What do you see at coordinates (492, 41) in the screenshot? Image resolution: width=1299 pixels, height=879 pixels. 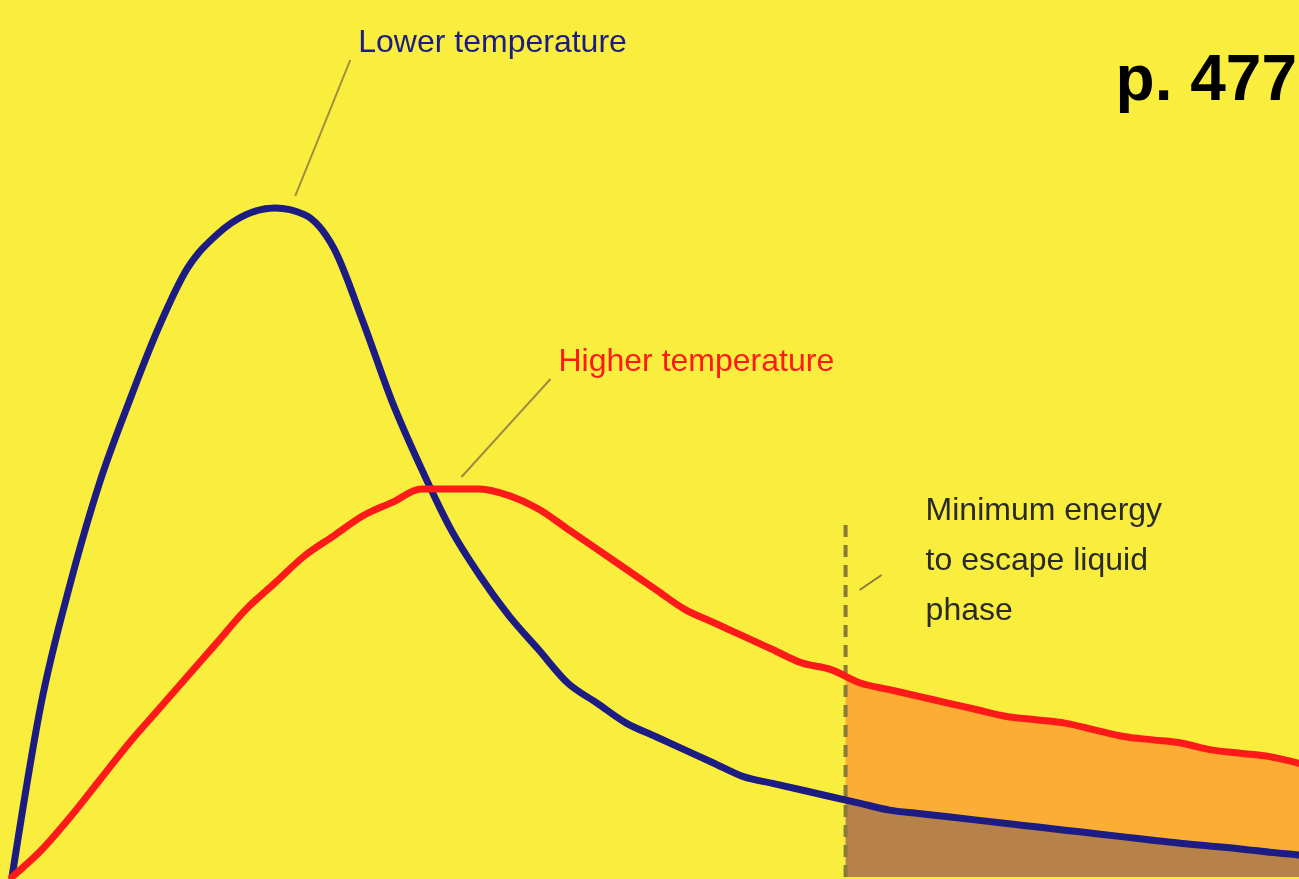 I see `text: Lower temperature` at bounding box center [492, 41].